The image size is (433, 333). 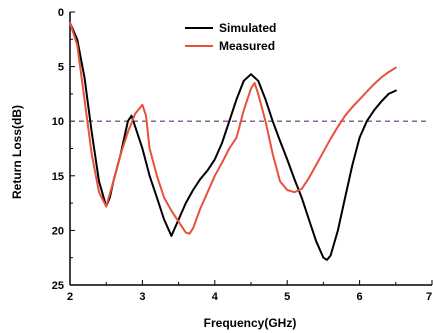 I want to click on y-tick-label: 0, so click(x=61, y=13).